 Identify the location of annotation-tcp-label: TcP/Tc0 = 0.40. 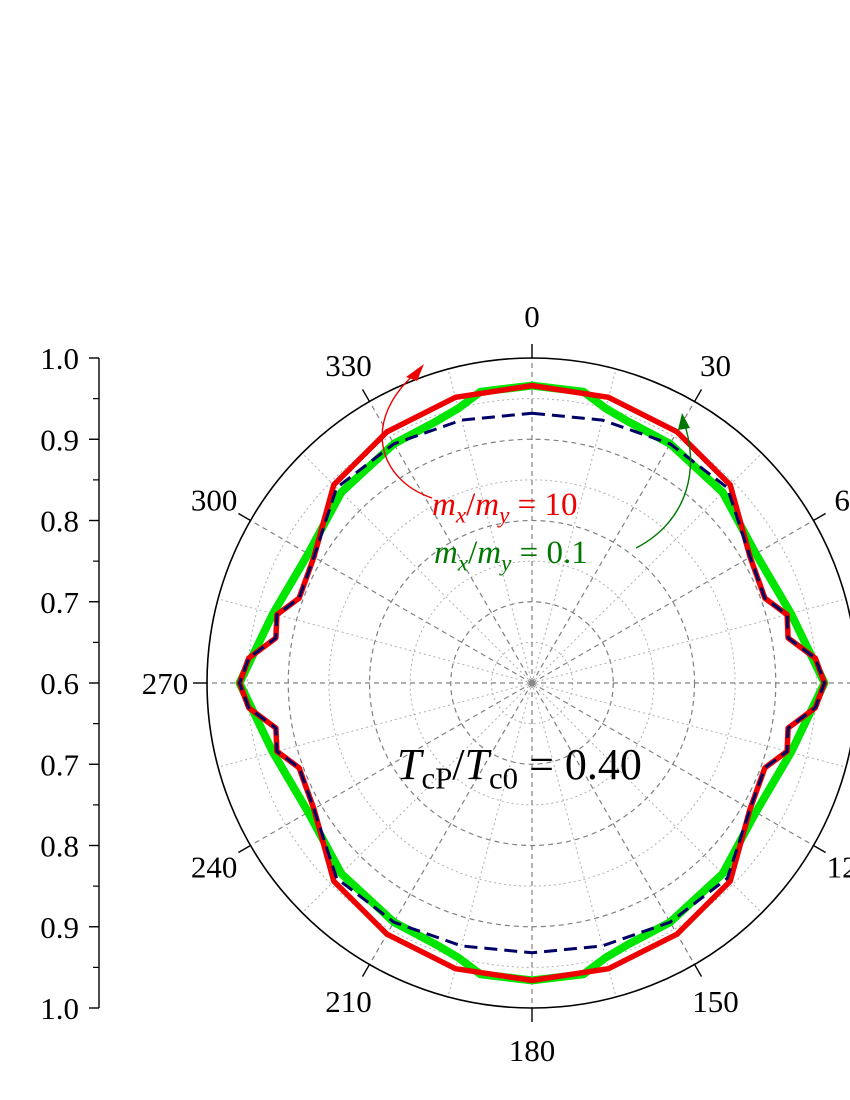
(519, 768).